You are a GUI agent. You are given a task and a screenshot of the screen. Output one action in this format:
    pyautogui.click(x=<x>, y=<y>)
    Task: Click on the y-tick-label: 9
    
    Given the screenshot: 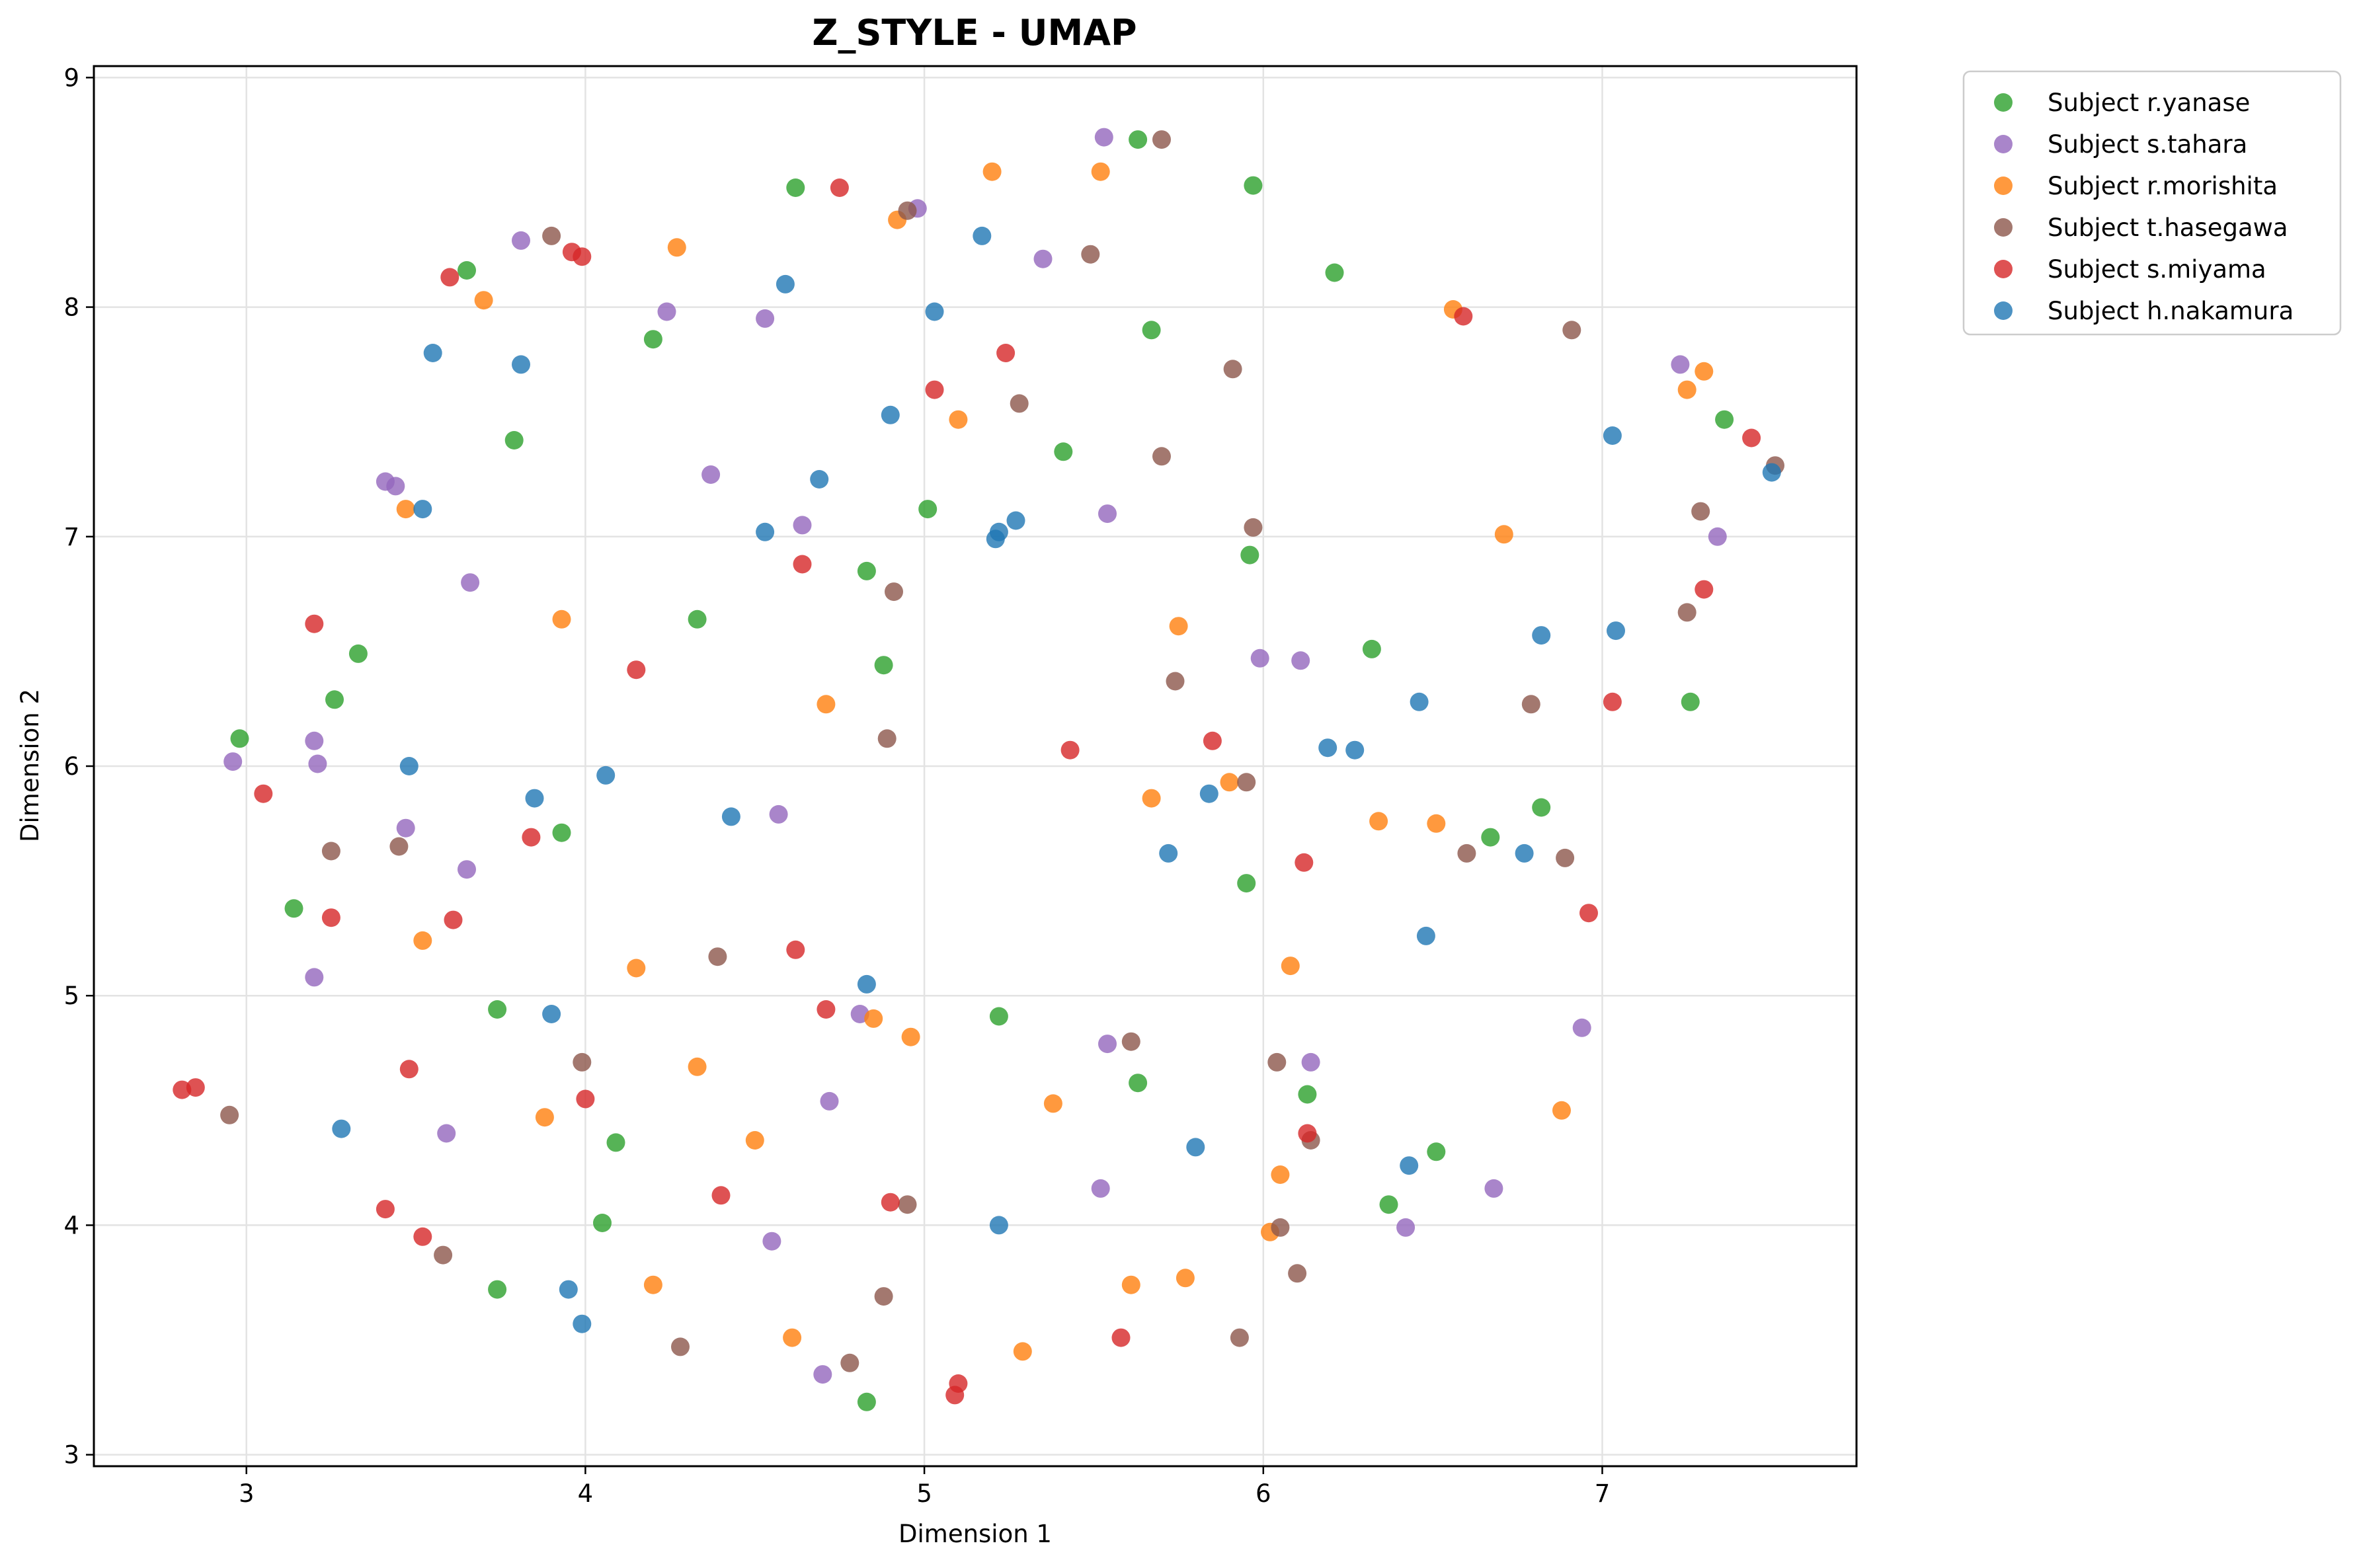 What is the action you would take?
    pyautogui.click(x=71, y=77)
    